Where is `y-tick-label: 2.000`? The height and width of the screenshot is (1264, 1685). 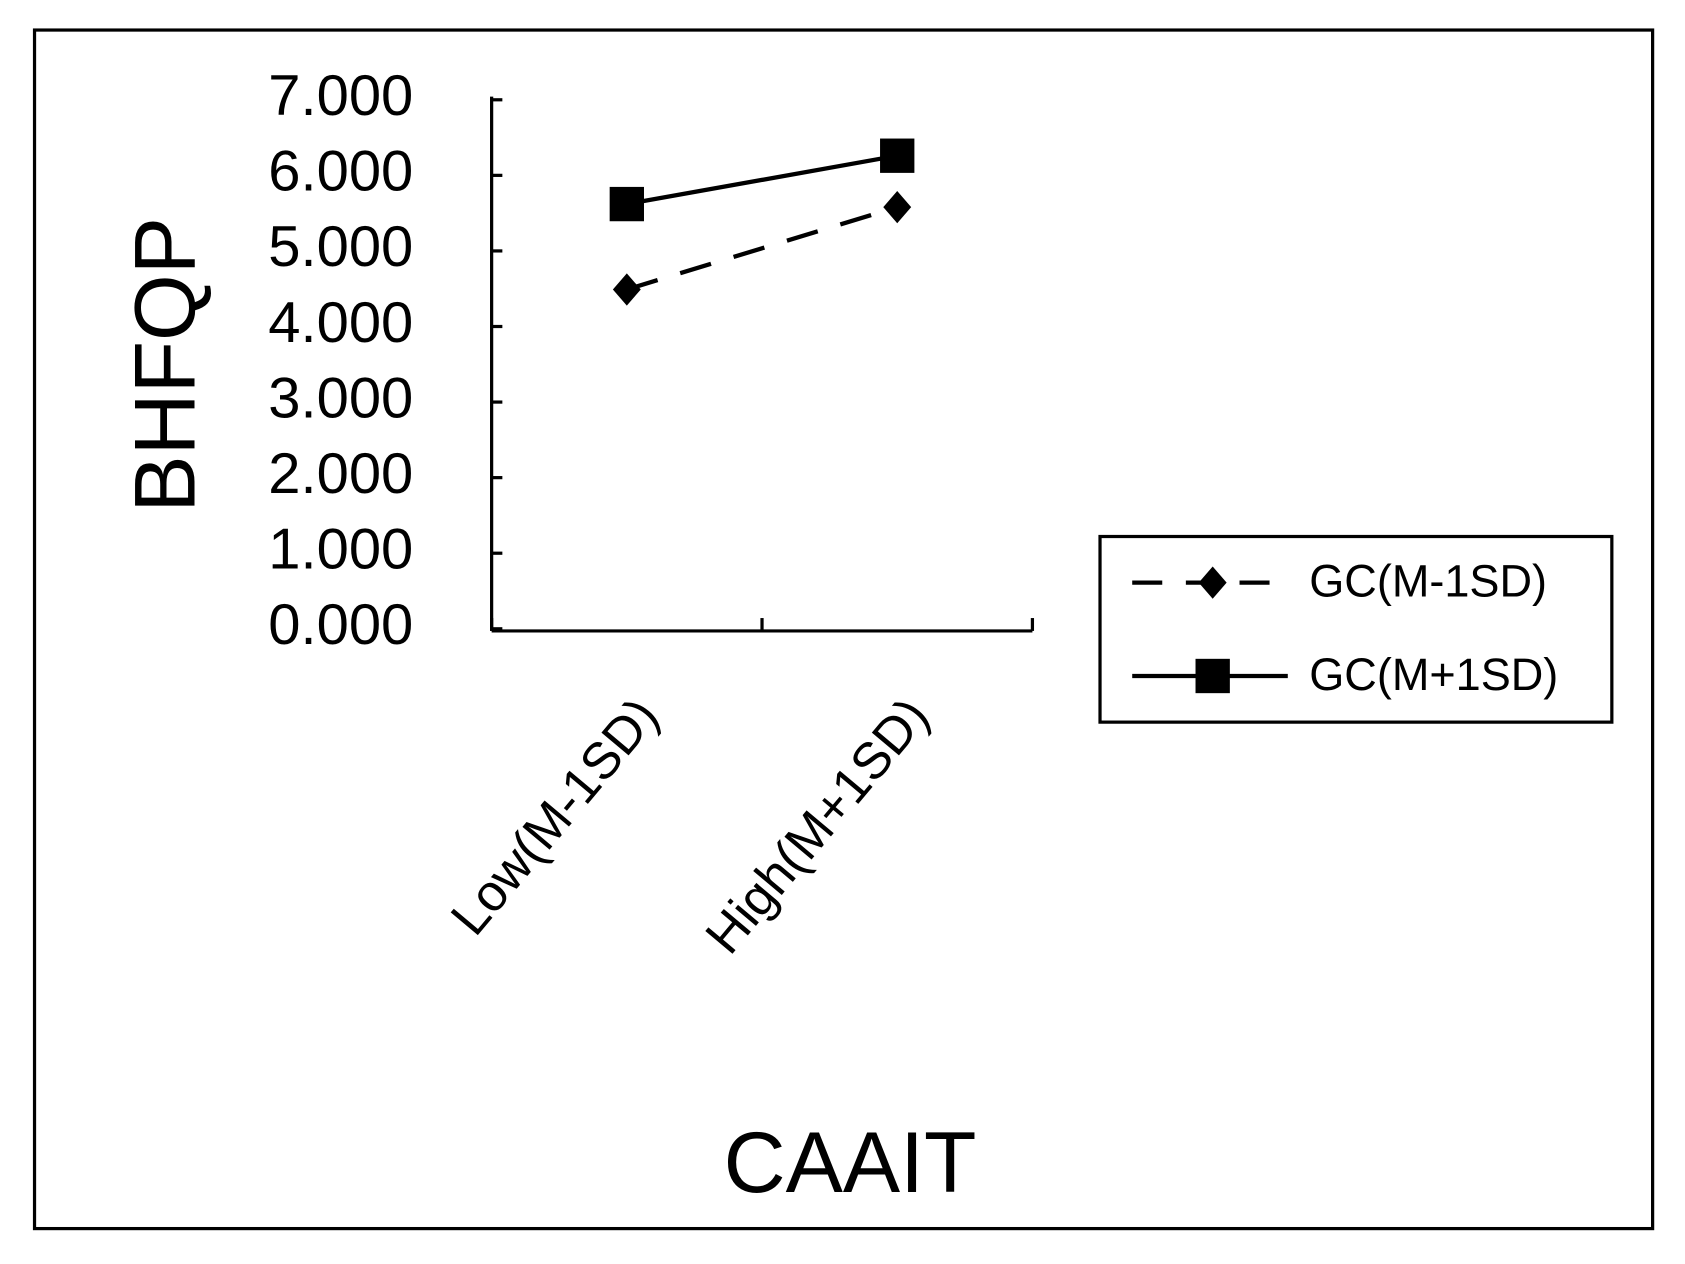
y-tick-label: 2.000 is located at coordinates (340, 474).